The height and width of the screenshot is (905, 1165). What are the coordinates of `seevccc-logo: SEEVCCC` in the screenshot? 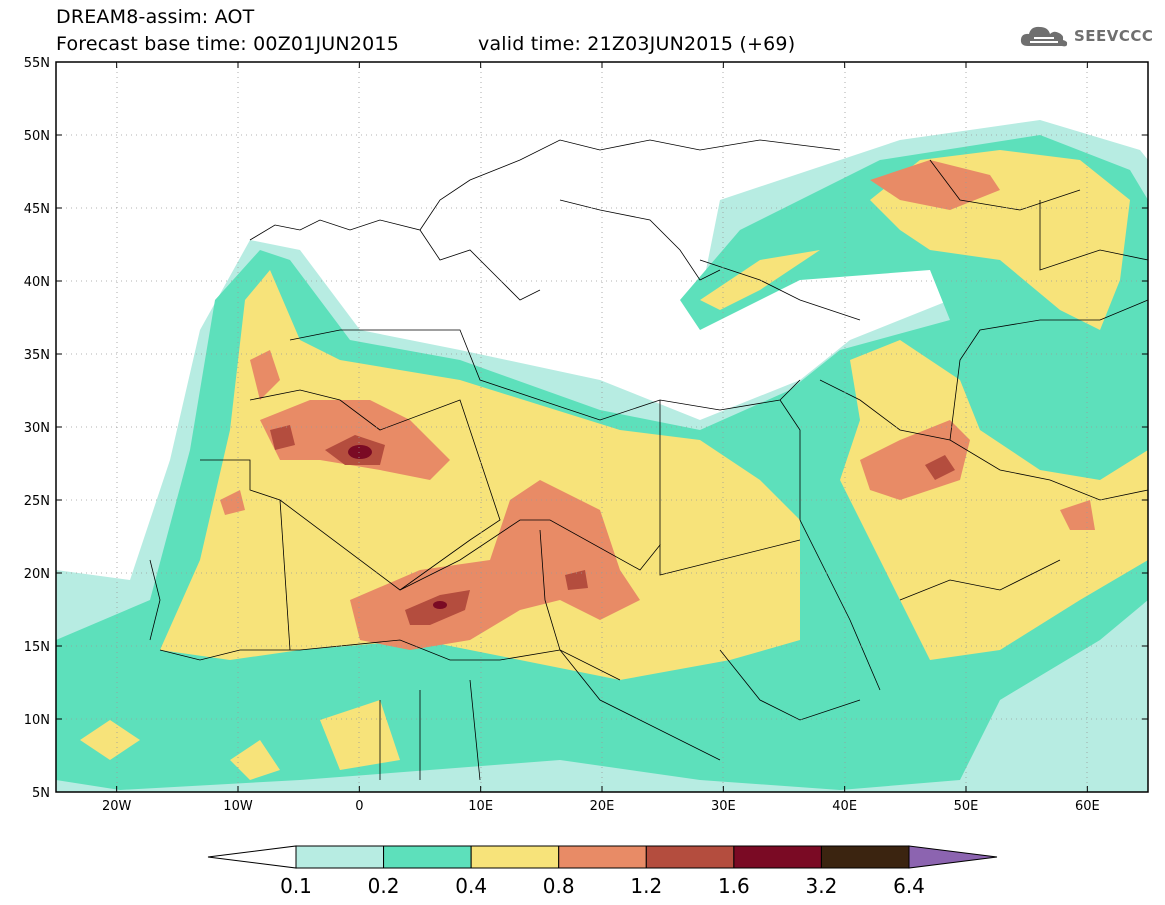 It's located at (1085, 36).